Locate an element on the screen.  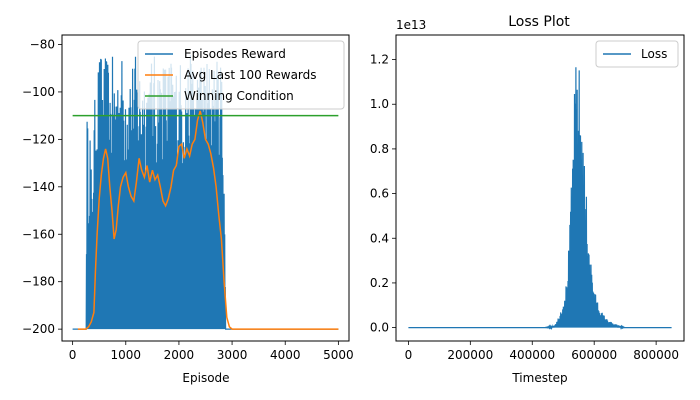
reward-y-tick-label: −160 is located at coordinates (38, 234).